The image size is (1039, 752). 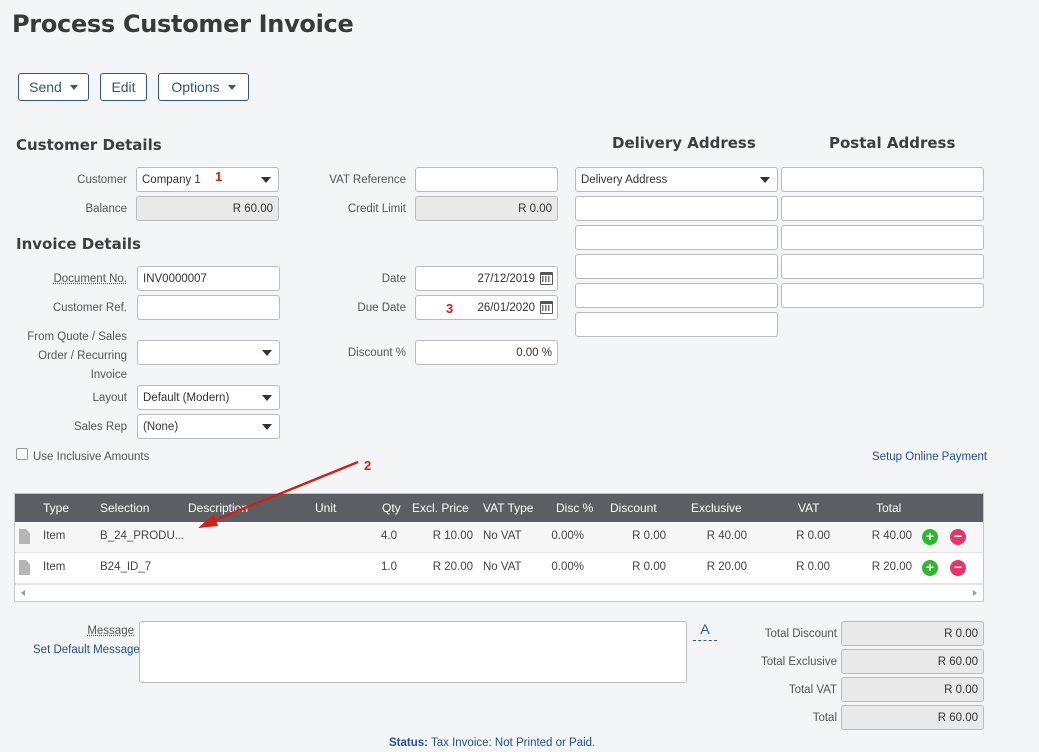 I want to click on col-disc-pct: Disc %, so click(x=575, y=508).